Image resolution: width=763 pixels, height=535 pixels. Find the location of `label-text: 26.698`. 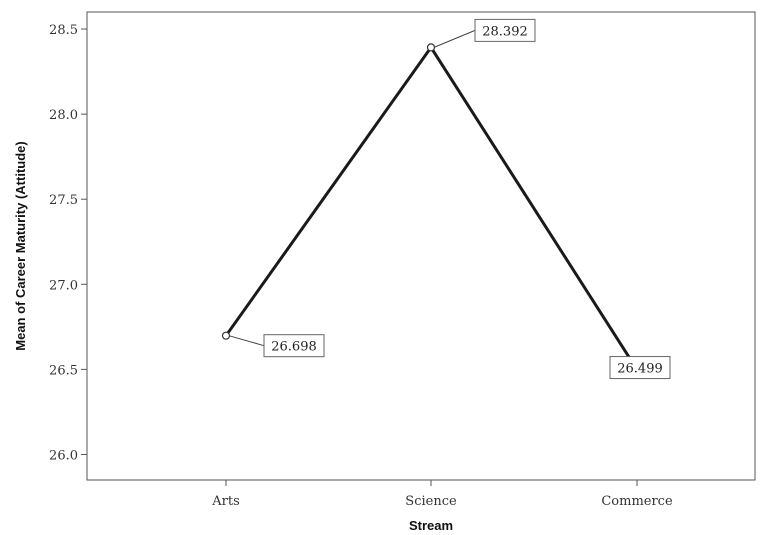

label-text: 26.698 is located at coordinates (294, 347).